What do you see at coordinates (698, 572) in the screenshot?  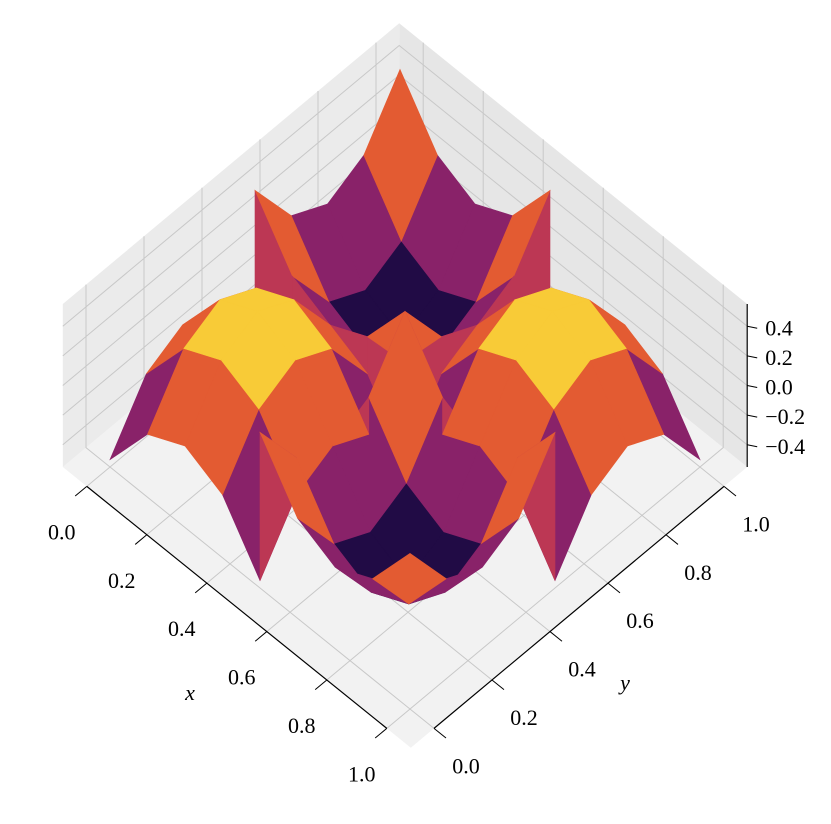 I see `y-tick-label: 0.8` at bounding box center [698, 572].